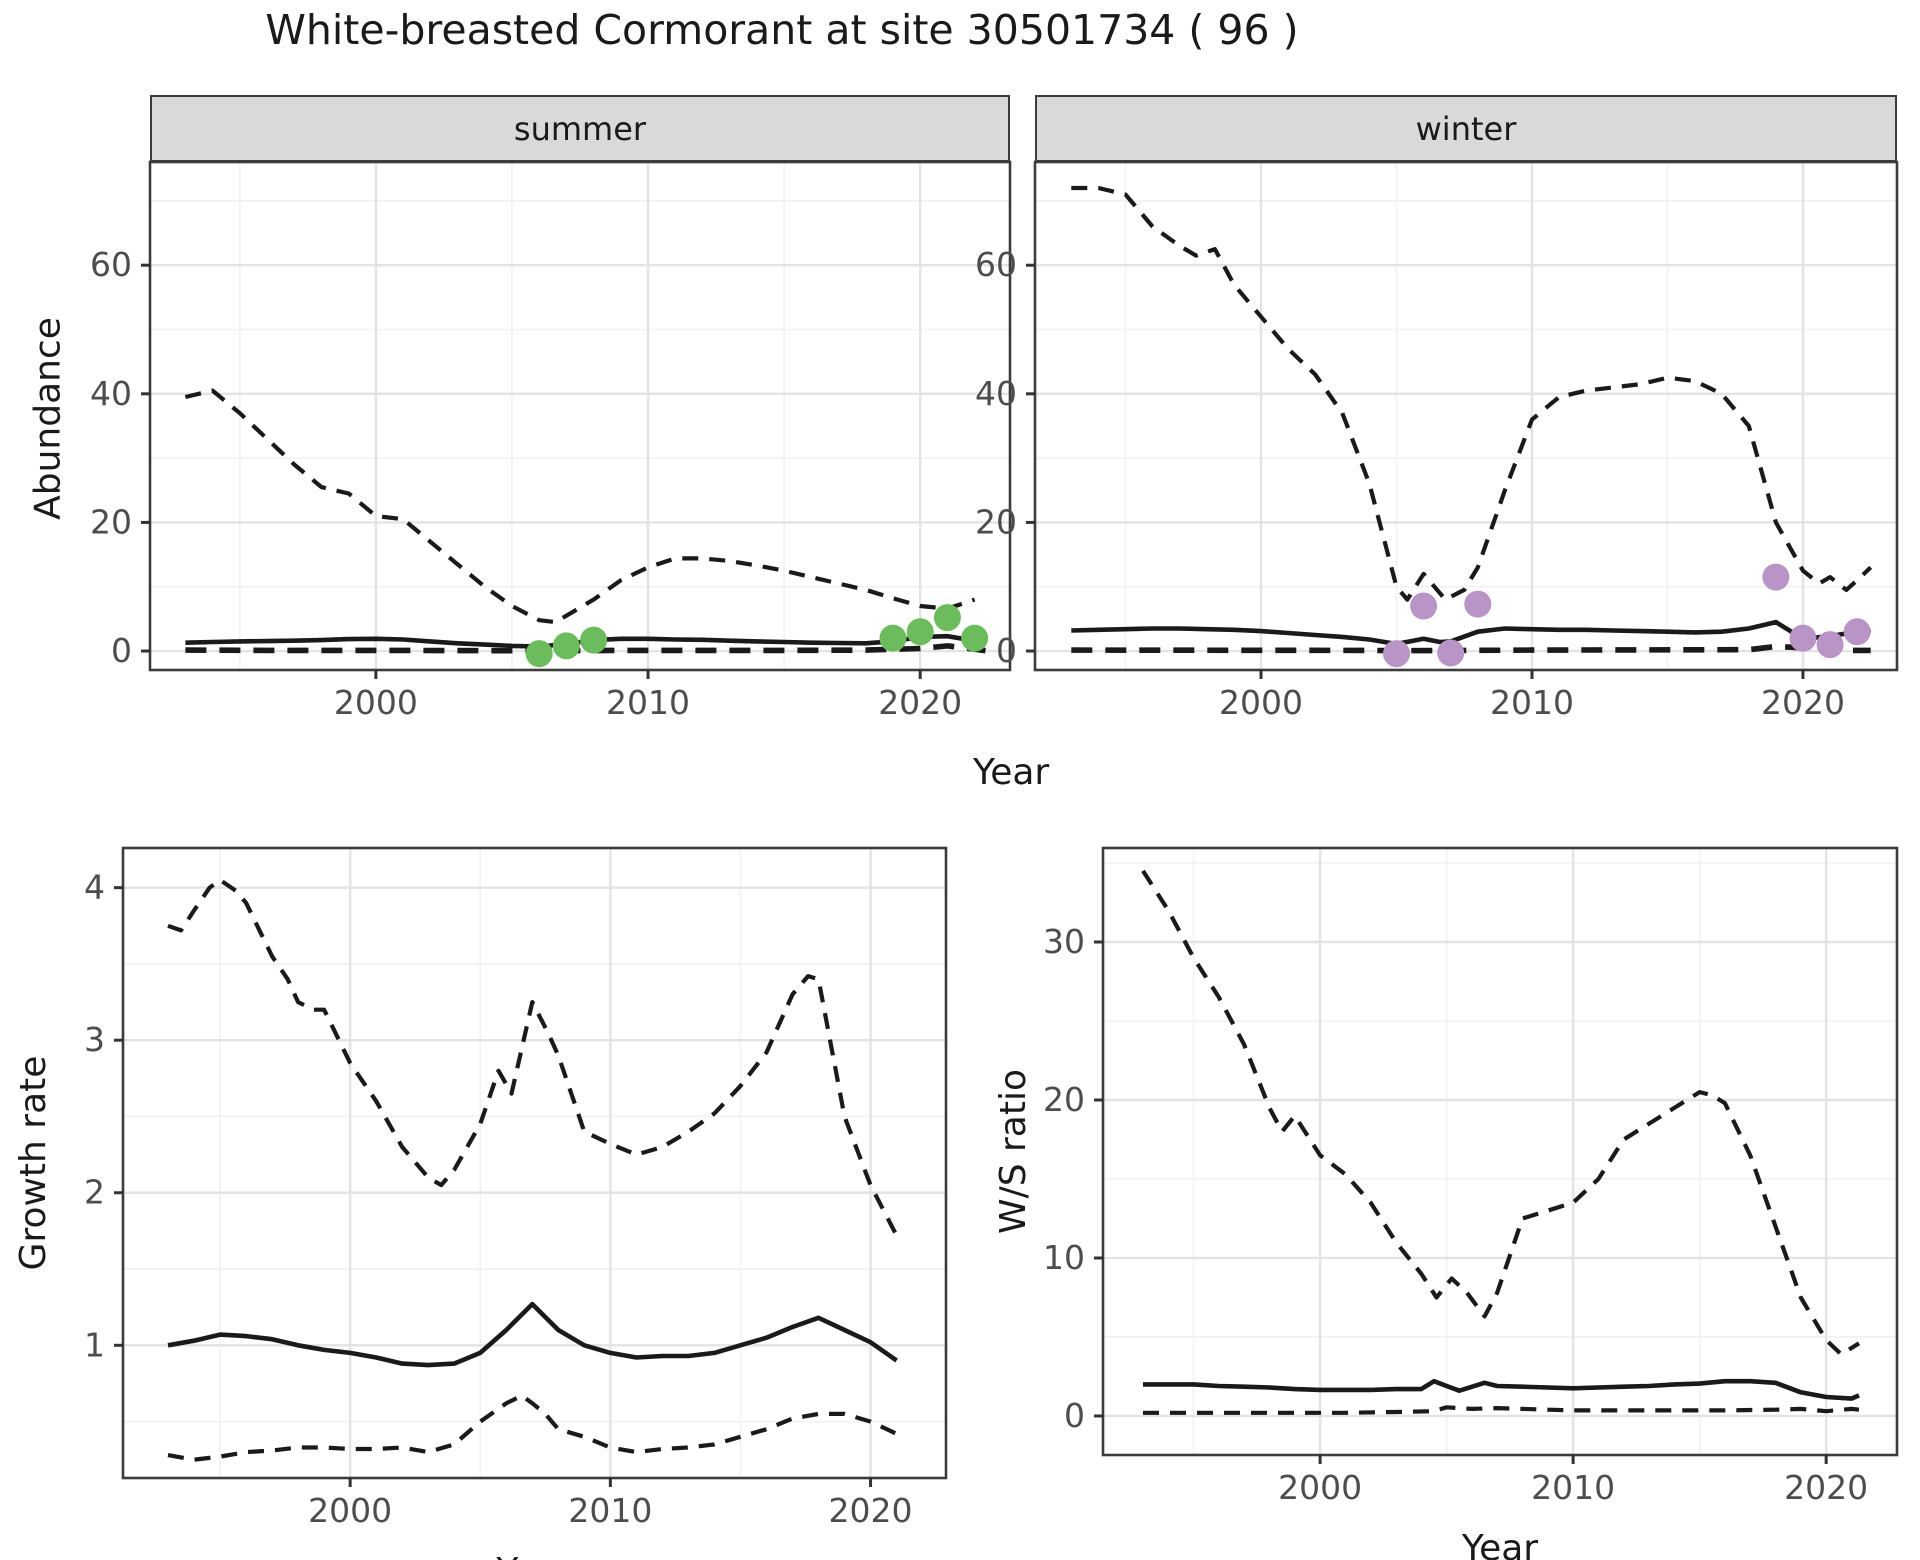 The height and width of the screenshot is (1560, 1920). I want to click on abundance-summer-upper_ci-line, so click(580, 506).